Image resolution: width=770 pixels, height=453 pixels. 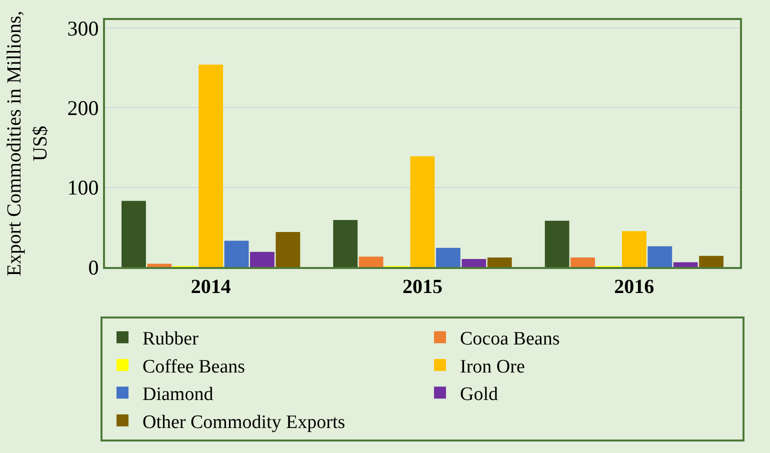 What do you see at coordinates (83, 188) in the screenshot?
I see `y-tick-label: 100` at bounding box center [83, 188].